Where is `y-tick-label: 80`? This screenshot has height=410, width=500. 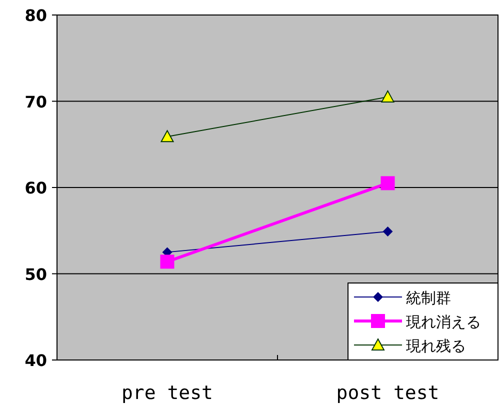 y-tick-label: 80 is located at coordinates (35, 15).